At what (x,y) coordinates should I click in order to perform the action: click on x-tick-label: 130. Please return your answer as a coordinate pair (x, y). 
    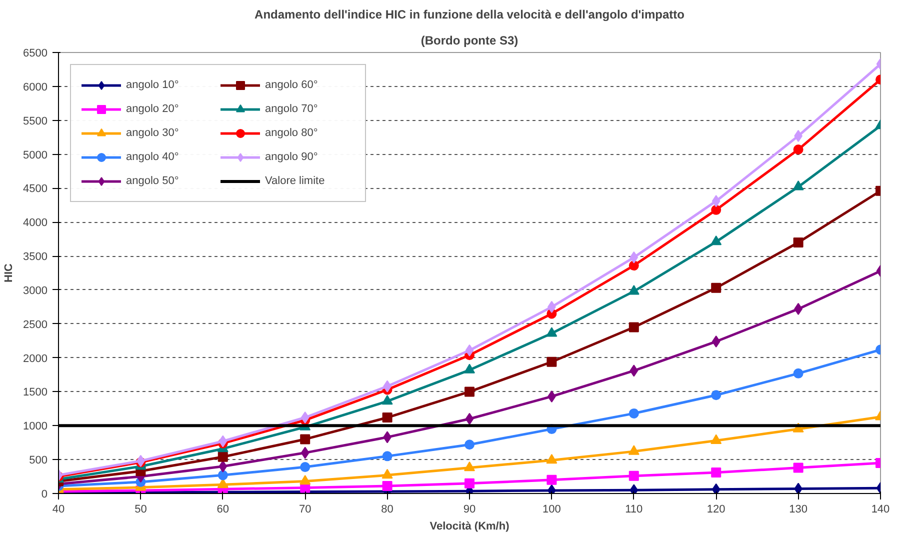
    Looking at the image, I should click on (798, 510).